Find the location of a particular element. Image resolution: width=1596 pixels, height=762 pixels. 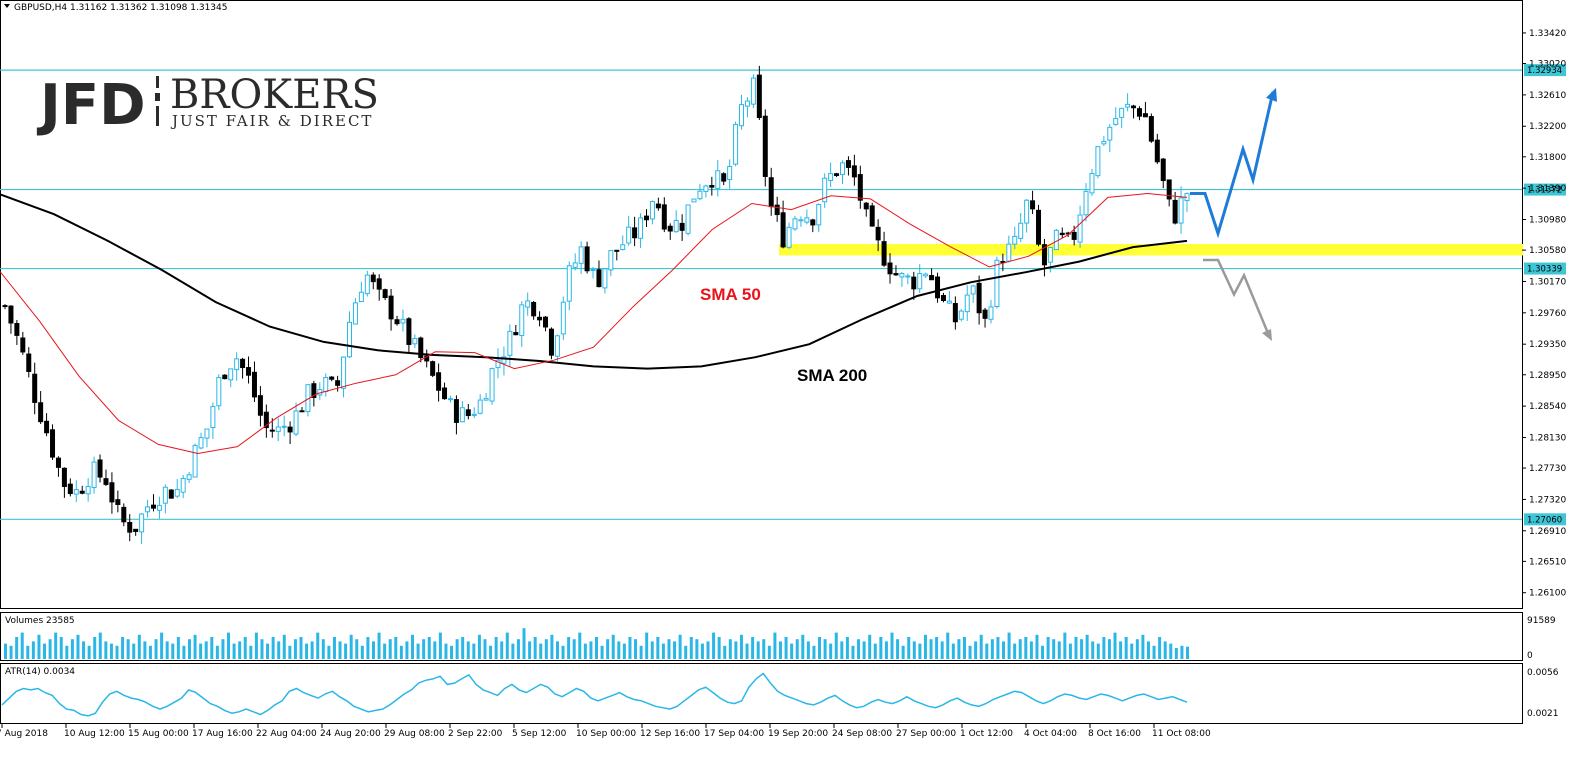

collapse-triangle-icon is located at coordinates (7, 6).